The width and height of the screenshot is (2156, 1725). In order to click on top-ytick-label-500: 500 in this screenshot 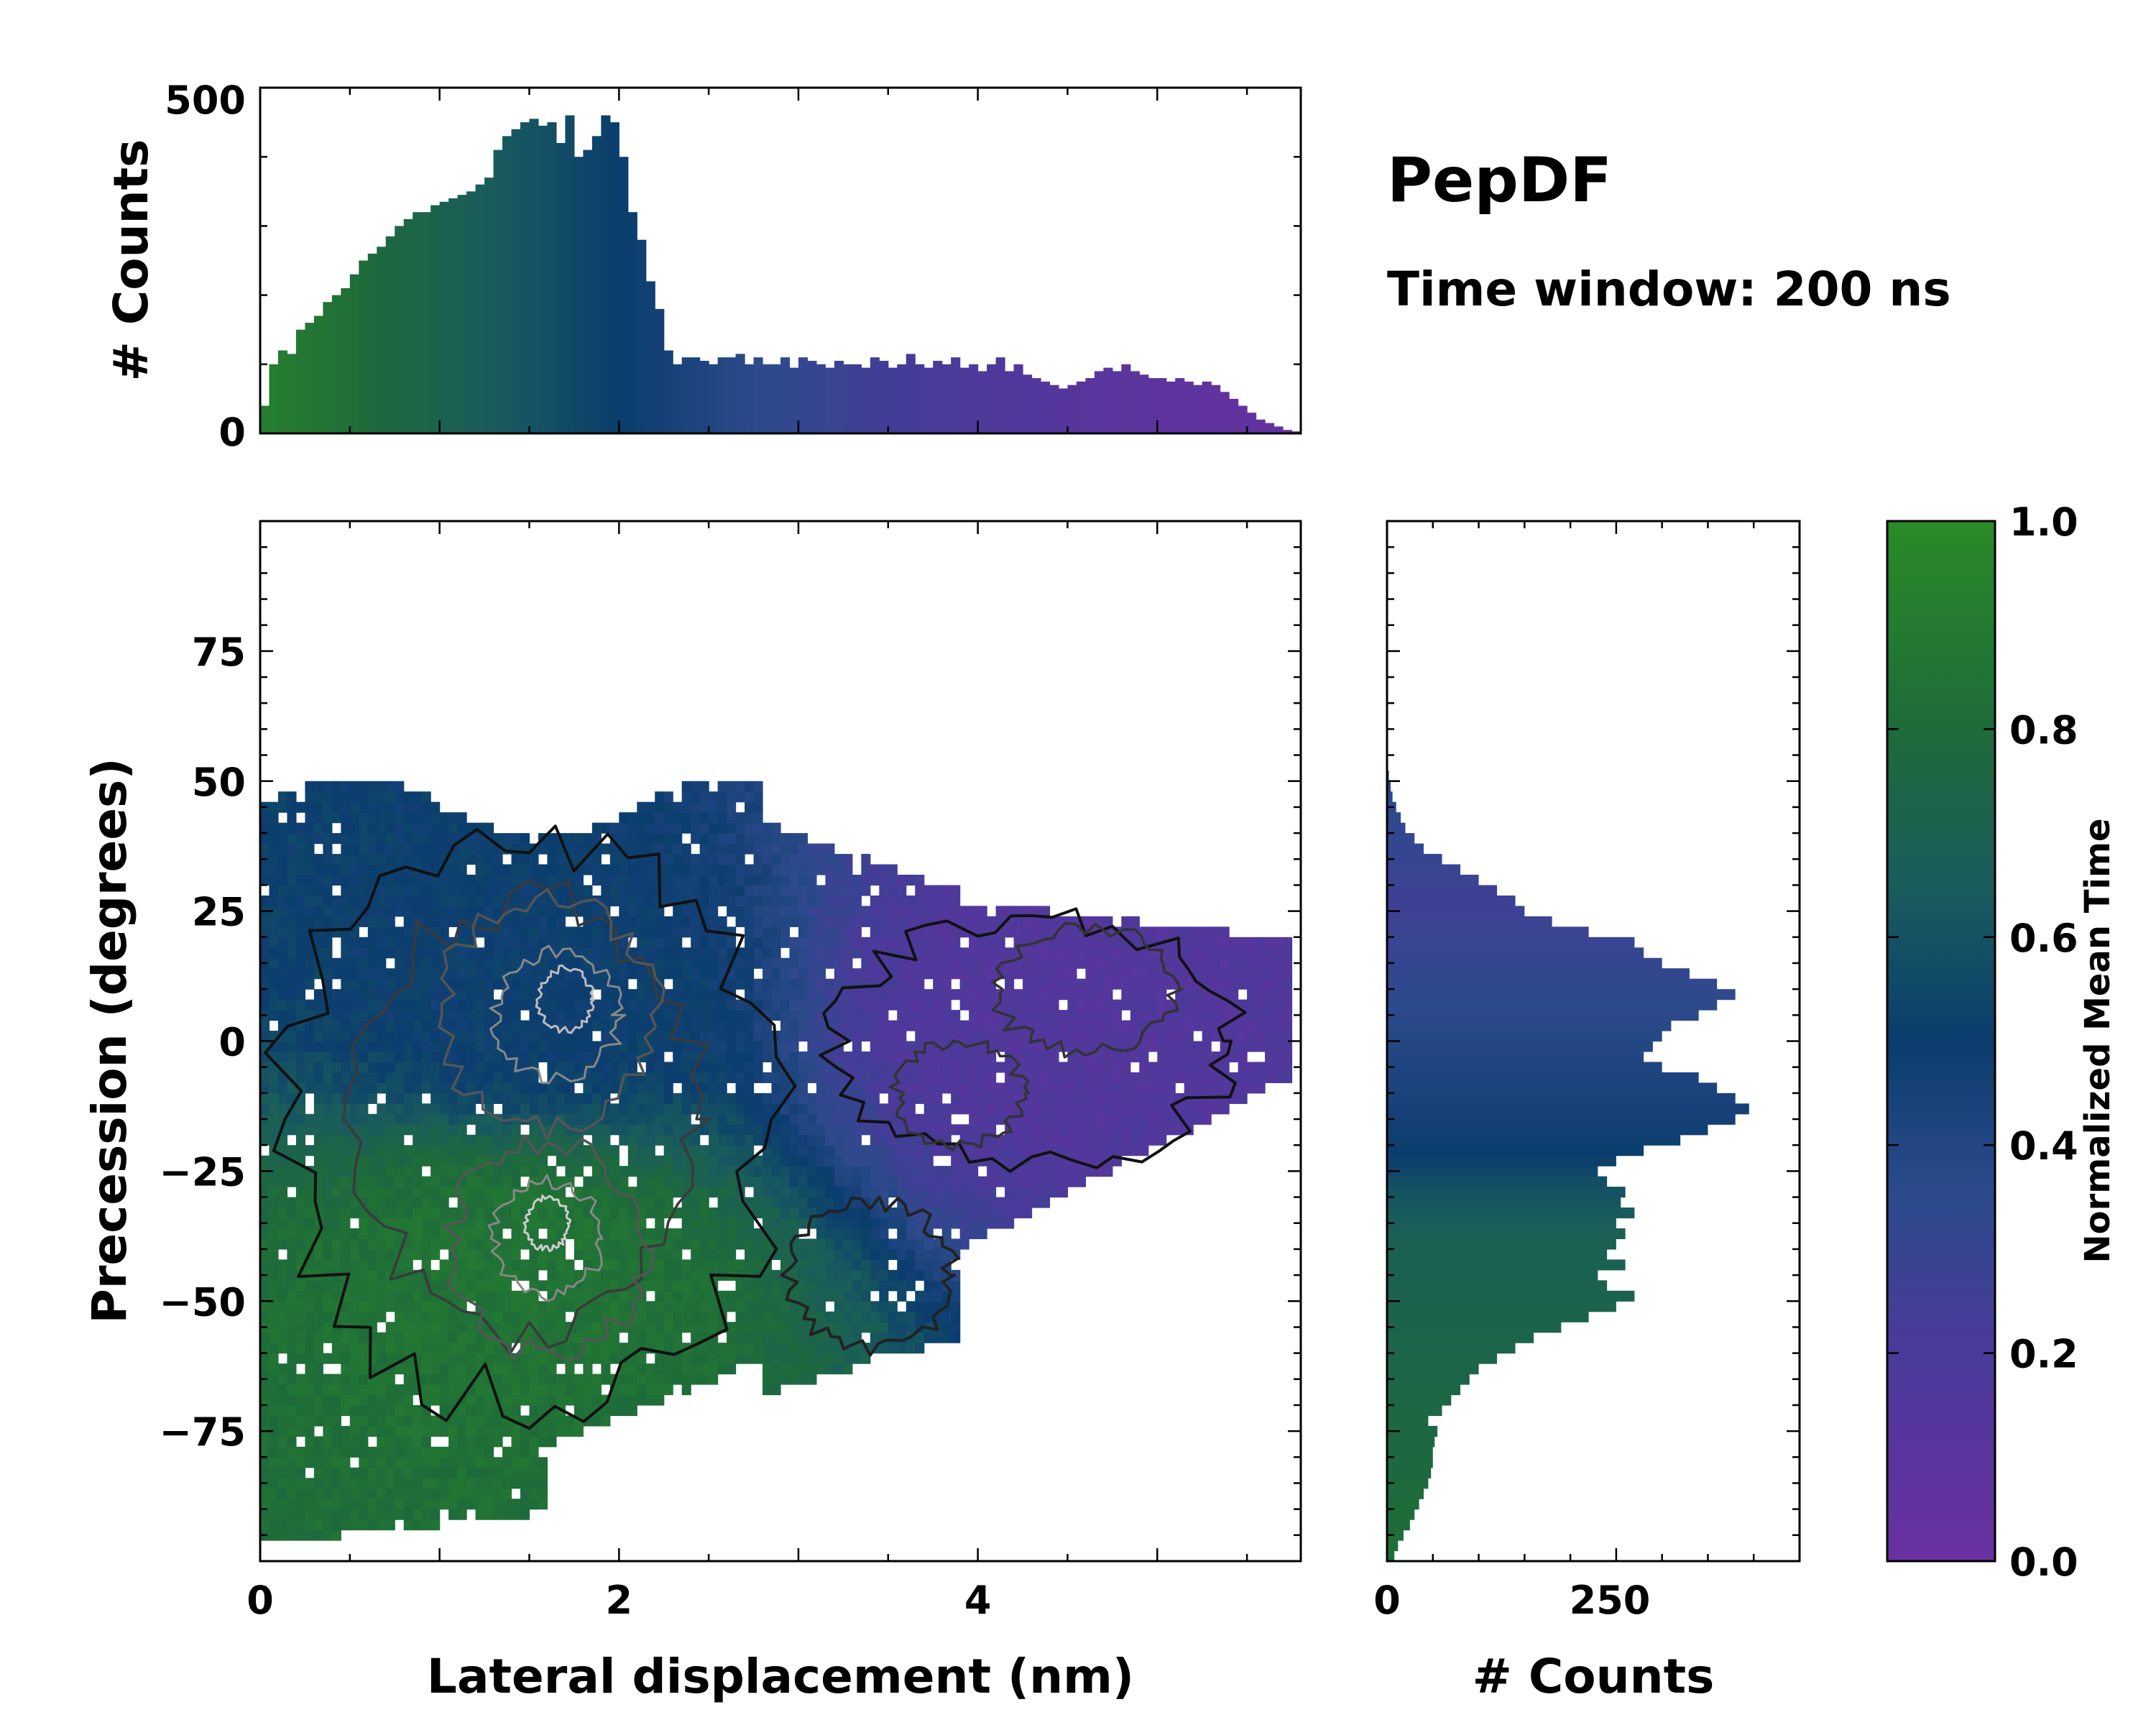, I will do `click(205, 100)`.